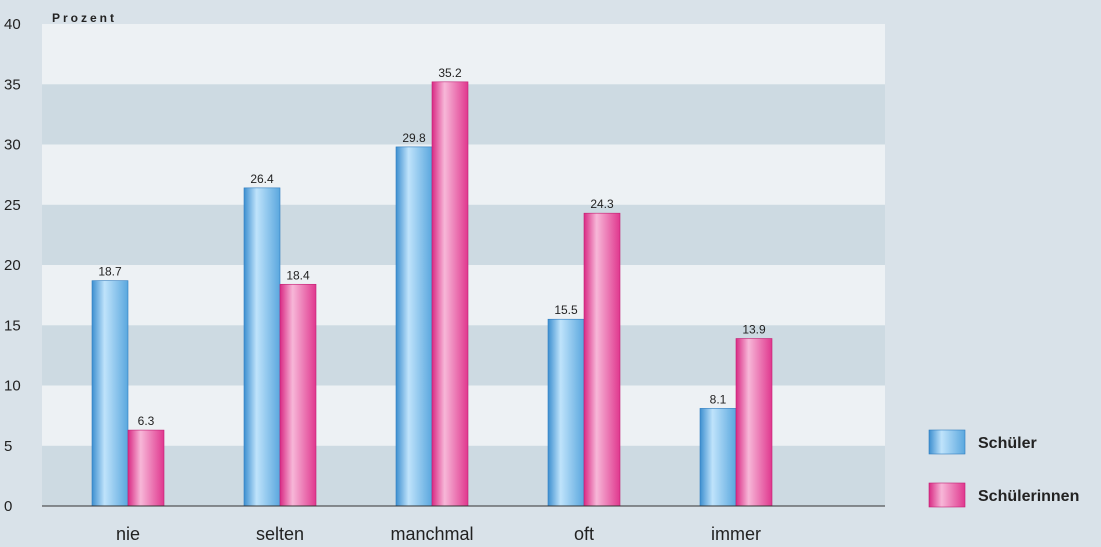  I want to click on y-axis-ticks: 0 5 10 15 20 25 30 35 40, so click(12, 265).